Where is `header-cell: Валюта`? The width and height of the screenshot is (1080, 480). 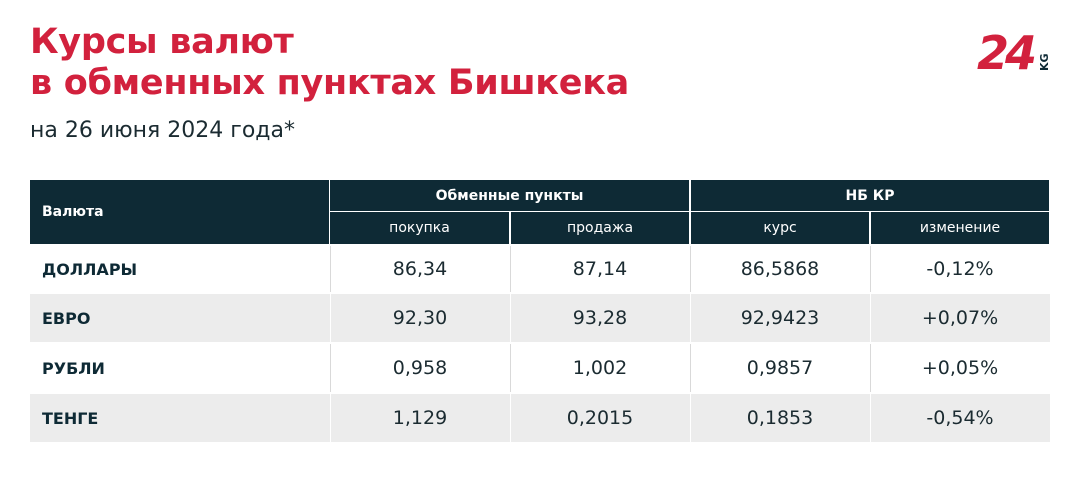
header-cell: Валюта is located at coordinates (179, 212).